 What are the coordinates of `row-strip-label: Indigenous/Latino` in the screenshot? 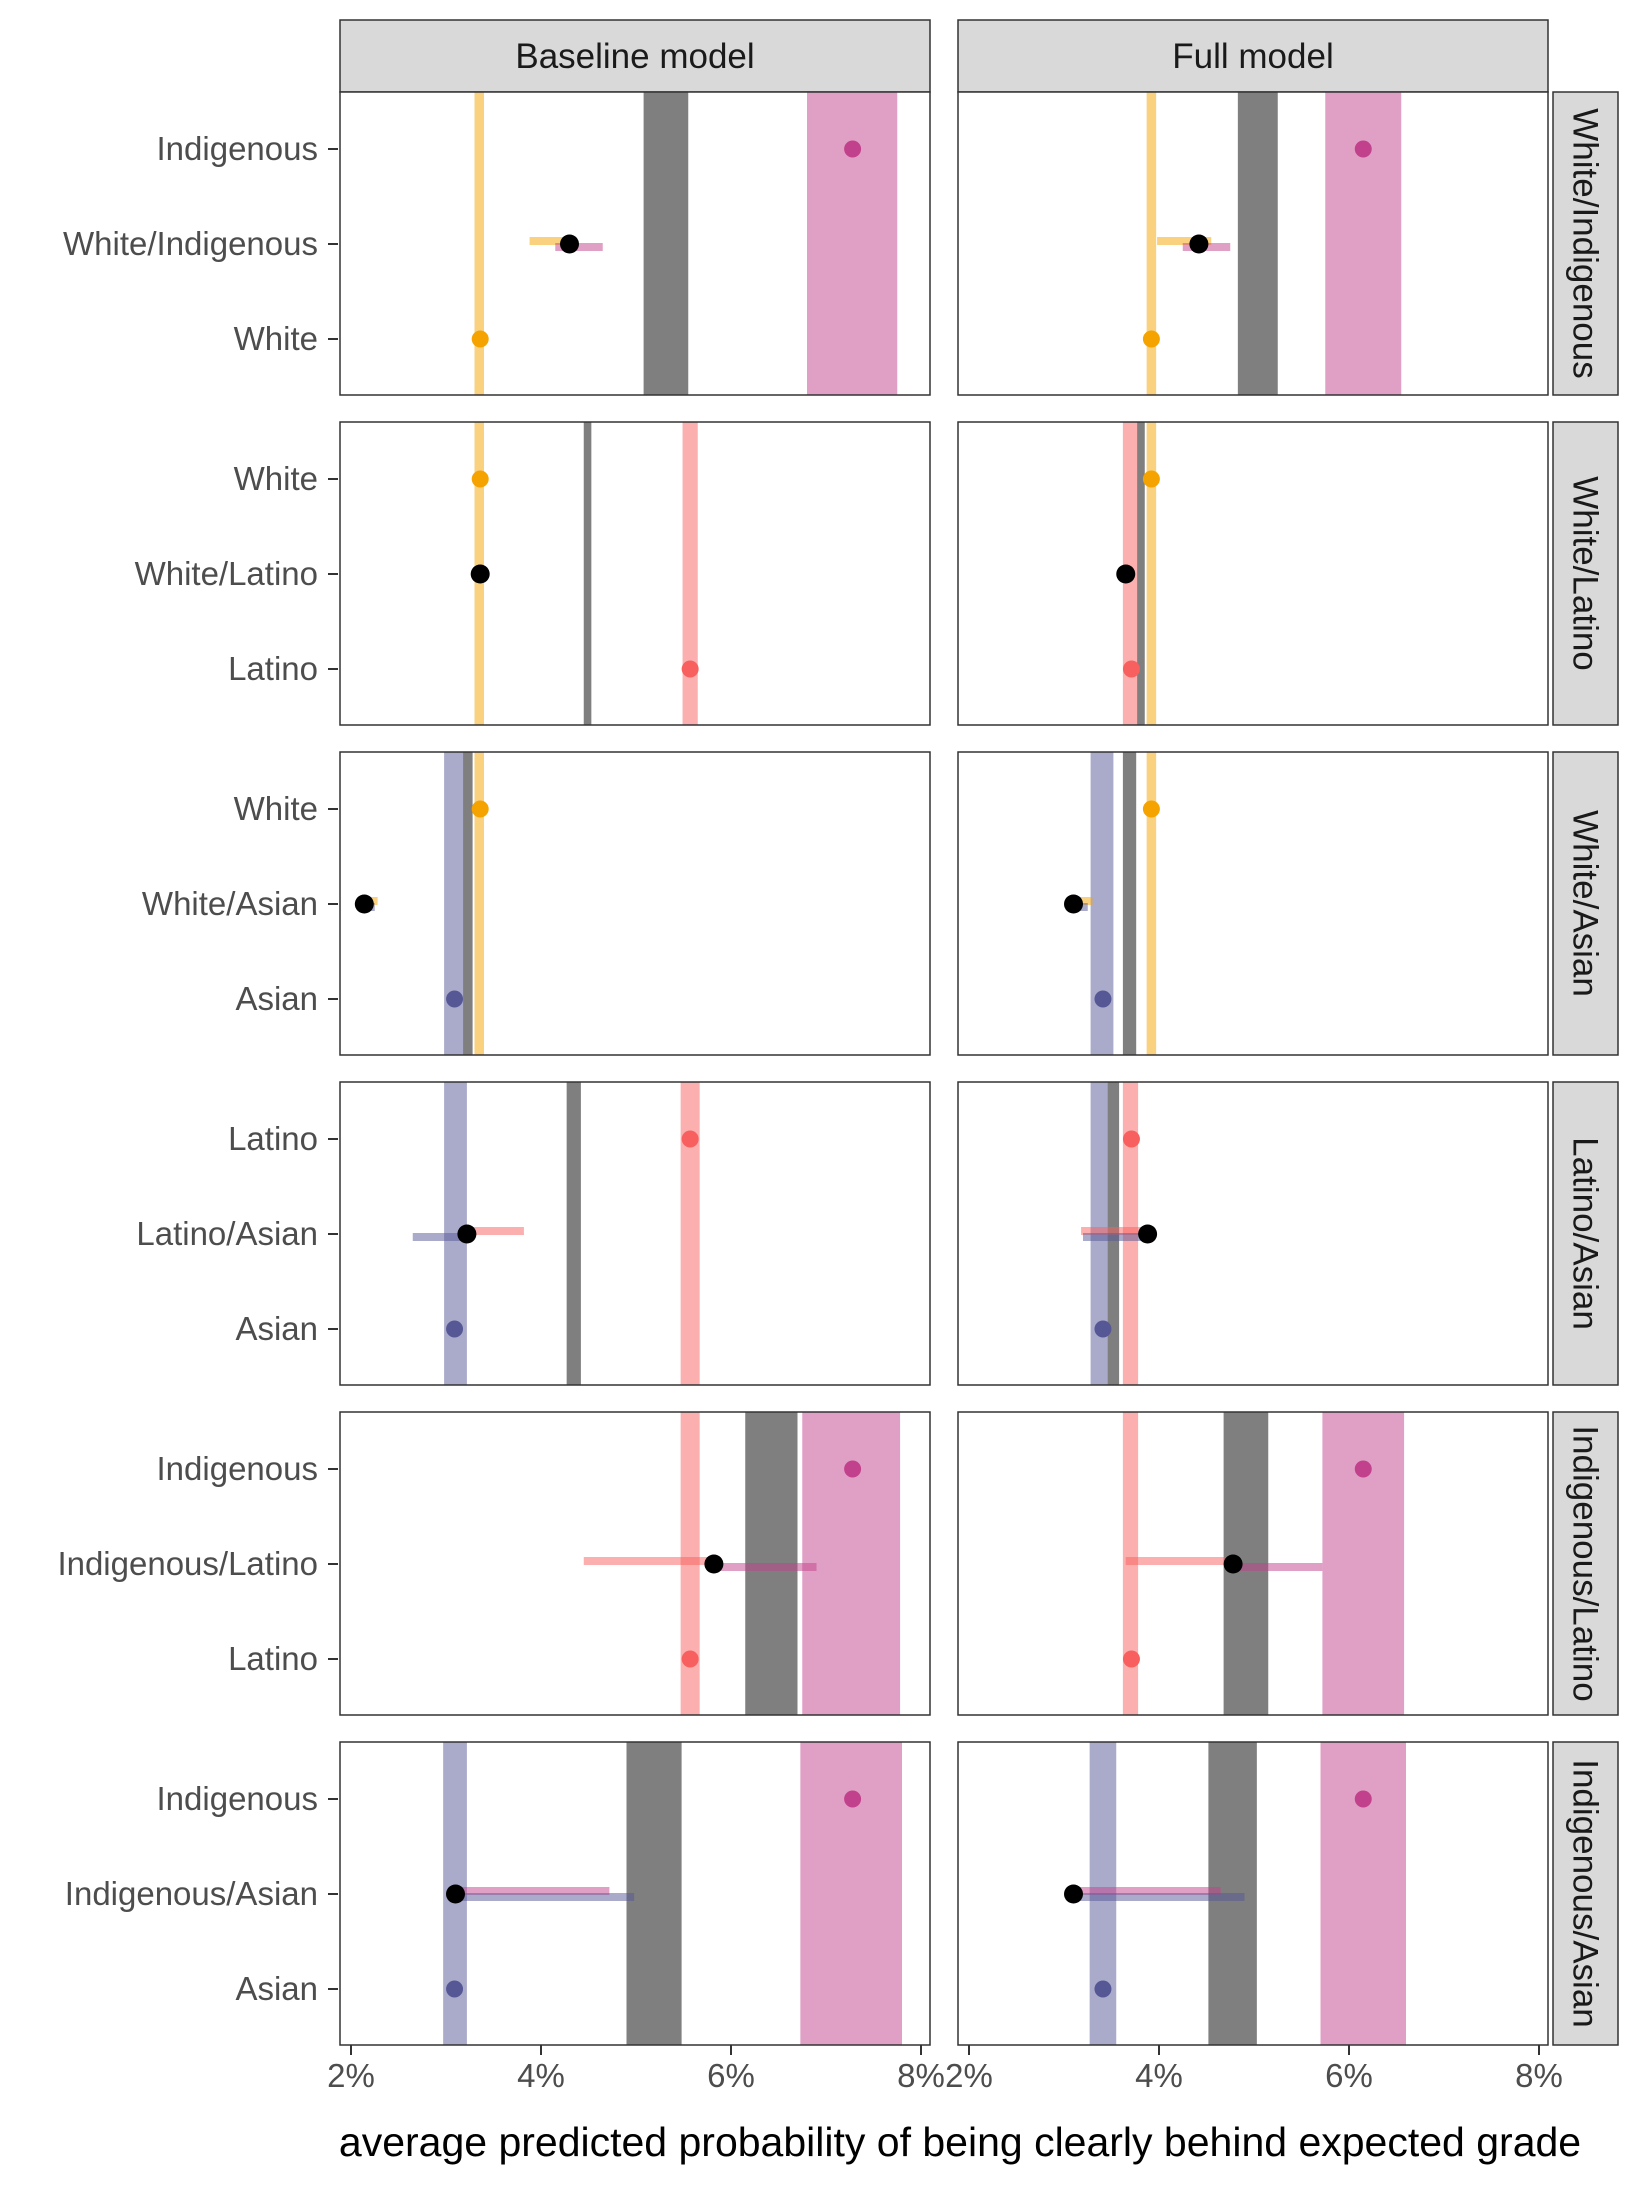 It's located at (1585, 1563).